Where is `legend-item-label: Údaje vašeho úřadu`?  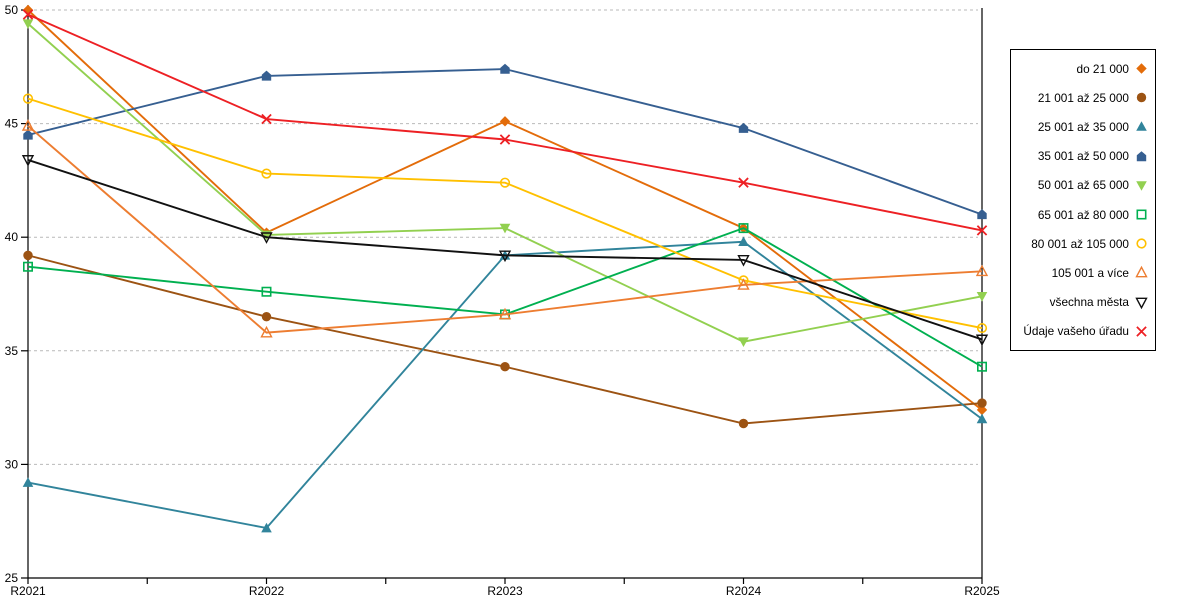
legend-item-label: Údaje vašeho úřadu is located at coordinates (1076, 331).